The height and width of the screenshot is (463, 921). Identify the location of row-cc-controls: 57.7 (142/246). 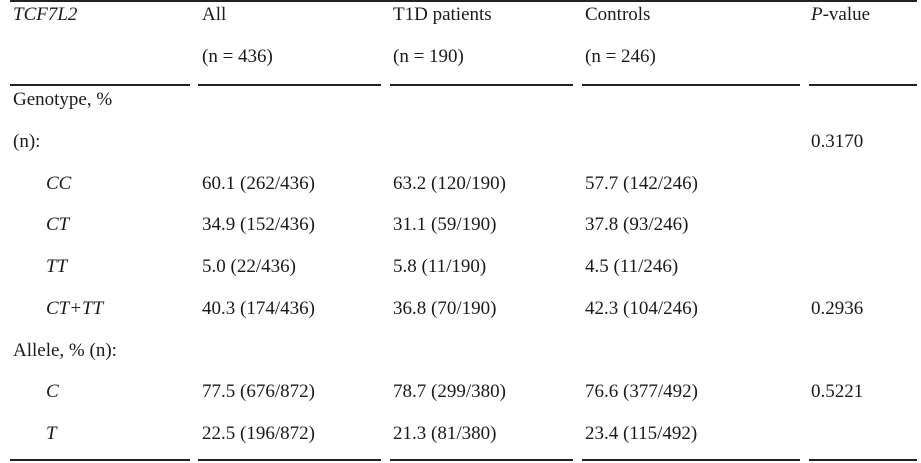
(641, 183).